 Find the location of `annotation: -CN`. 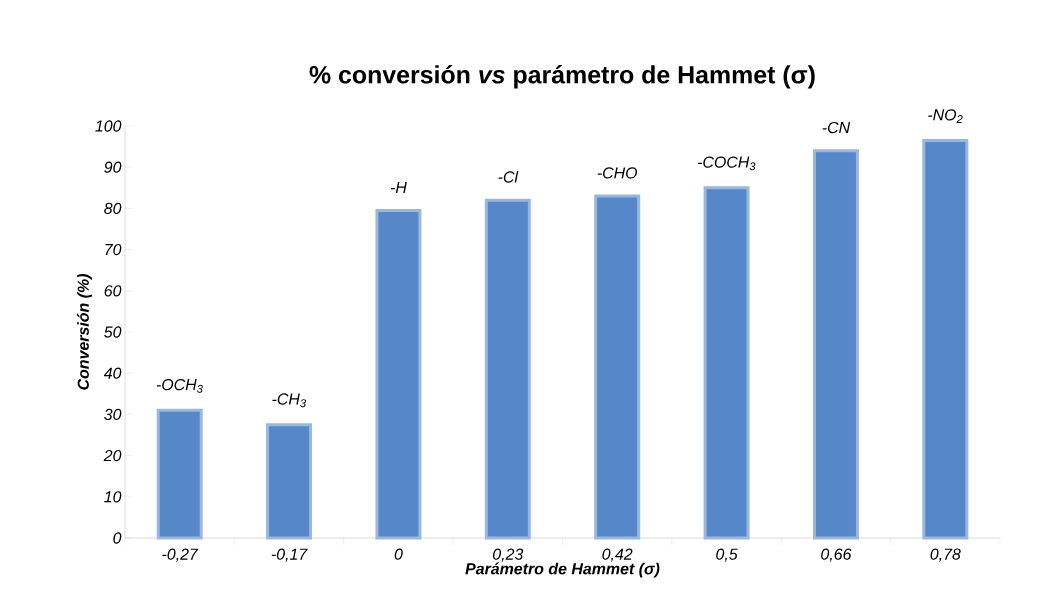

annotation: -CN is located at coordinates (836, 127).